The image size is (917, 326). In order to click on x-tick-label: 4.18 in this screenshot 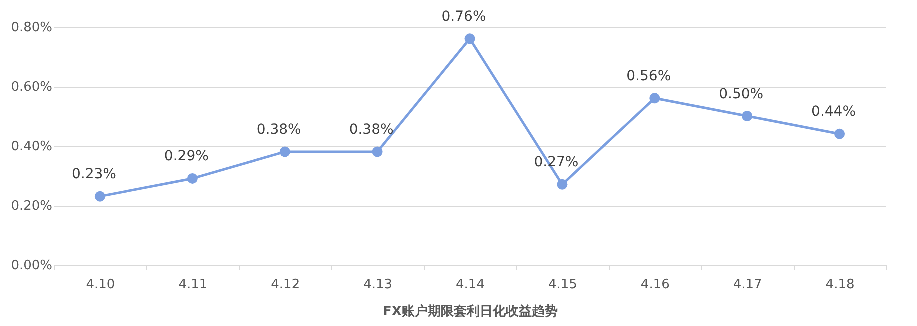, I will do `click(840, 285)`.